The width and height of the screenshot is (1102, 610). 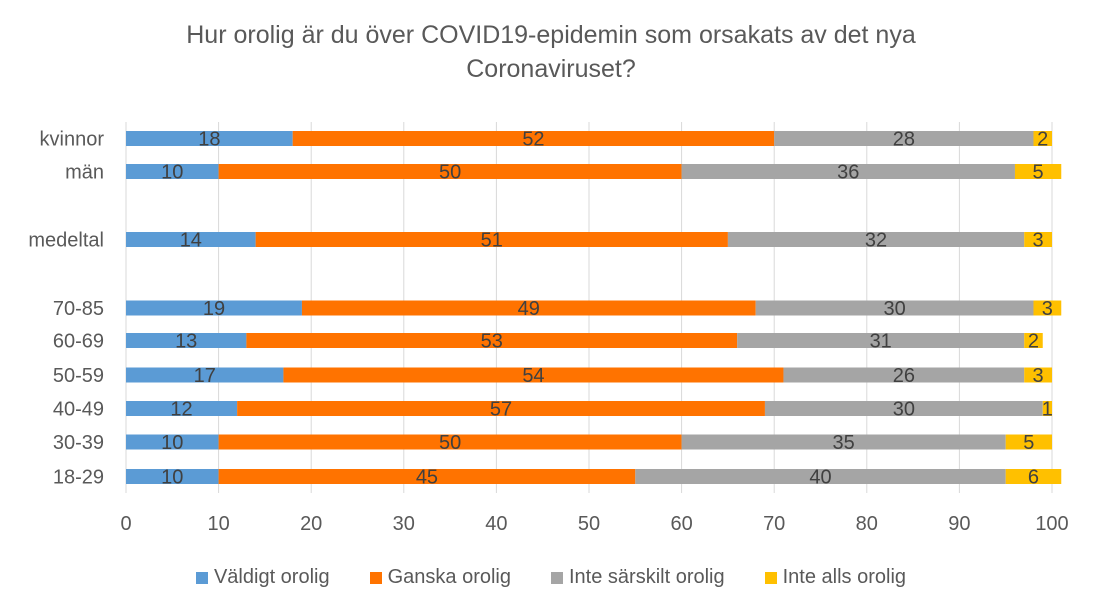 I want to click on data-label: 50, so click(x=450, y=443).